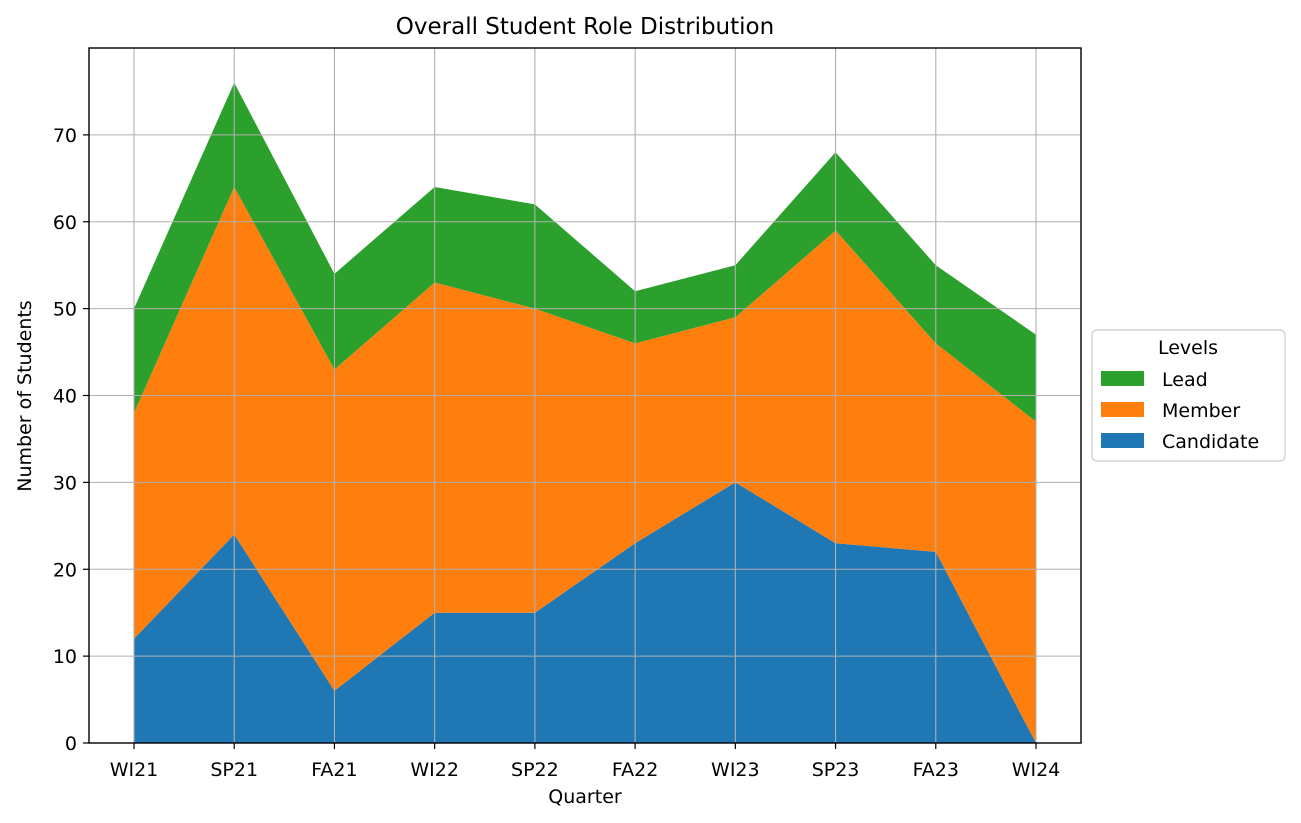 This screenshot has width=1301, height=823. I want to click on x-tick-label: WI21, so click(134, 770).